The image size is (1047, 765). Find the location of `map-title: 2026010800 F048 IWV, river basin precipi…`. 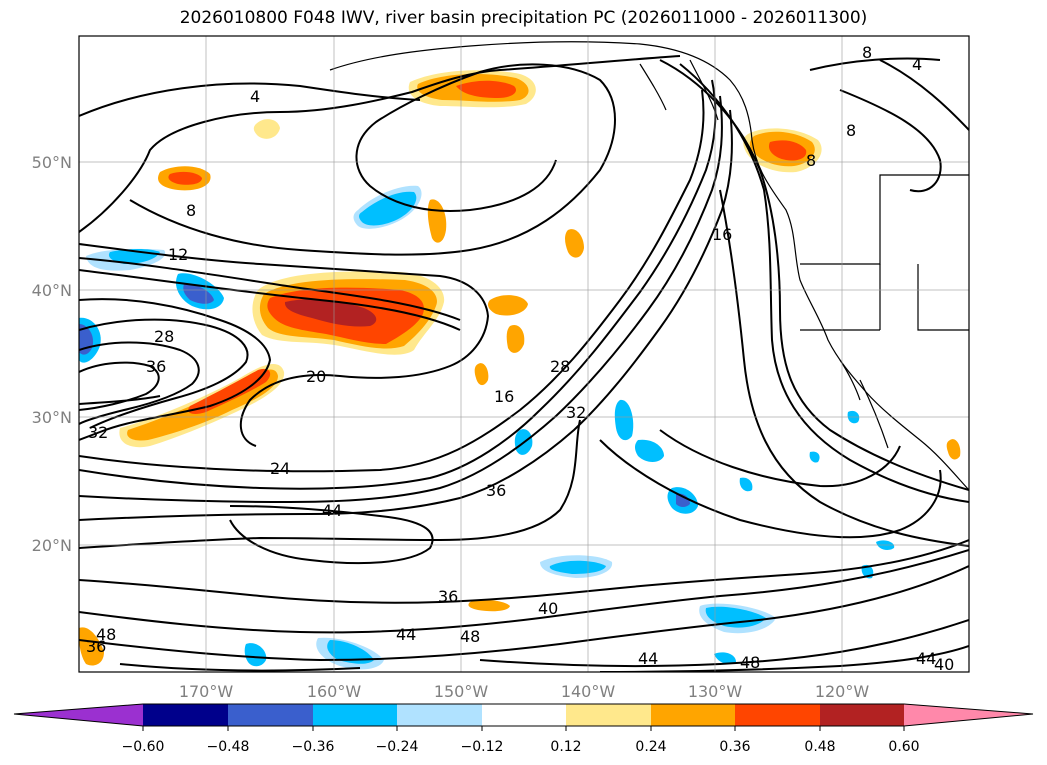

map-title: 2026010800 F048 IWV, river basin precipi… is located at coordinates (523, 18).